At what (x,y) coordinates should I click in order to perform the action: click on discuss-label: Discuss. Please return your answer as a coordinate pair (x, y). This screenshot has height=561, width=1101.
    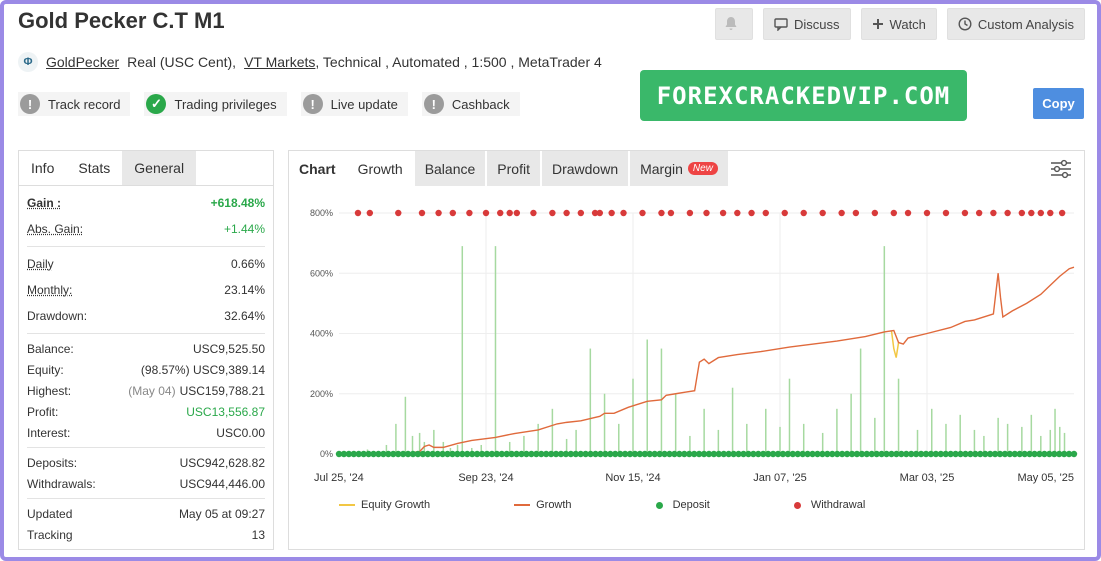
    Looking at the image, I should click on (817, 24).